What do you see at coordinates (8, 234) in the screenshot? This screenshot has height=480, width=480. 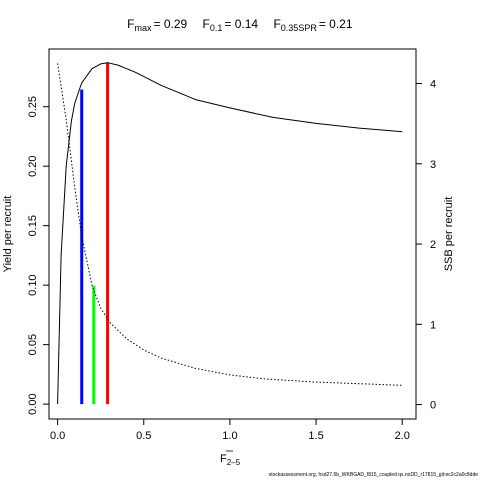 I see `y-axis-title-left: Yield per recruit` at bounding box center [8, 234].